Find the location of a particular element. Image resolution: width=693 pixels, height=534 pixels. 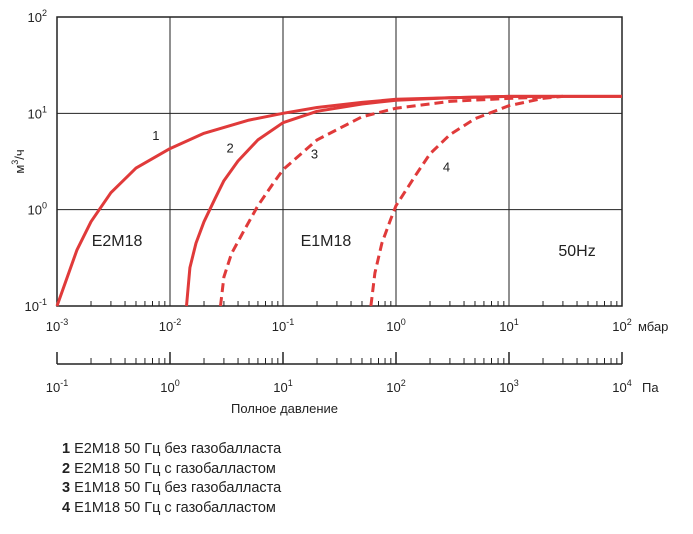

chart-annotation: 50Hz is located at coordinates (576, 251).